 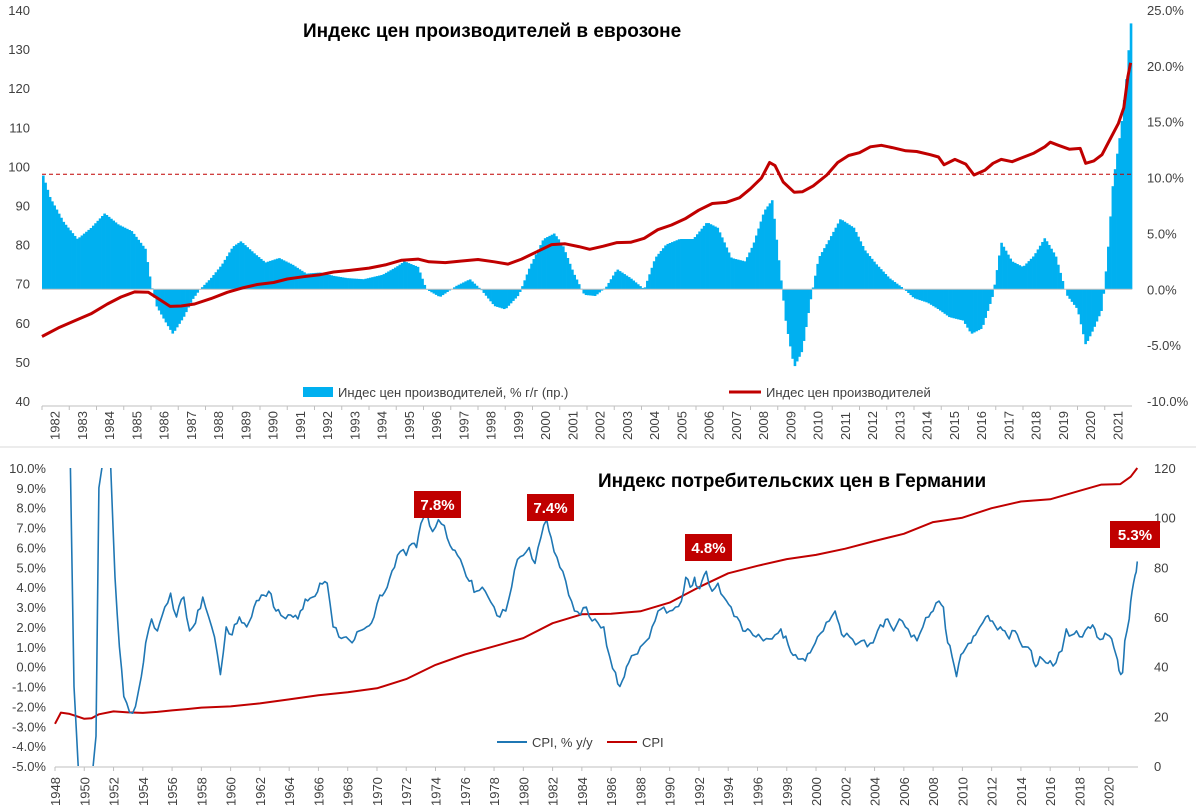 I want to click on x-axis-tick: 1993, so click(x=354, y=425).